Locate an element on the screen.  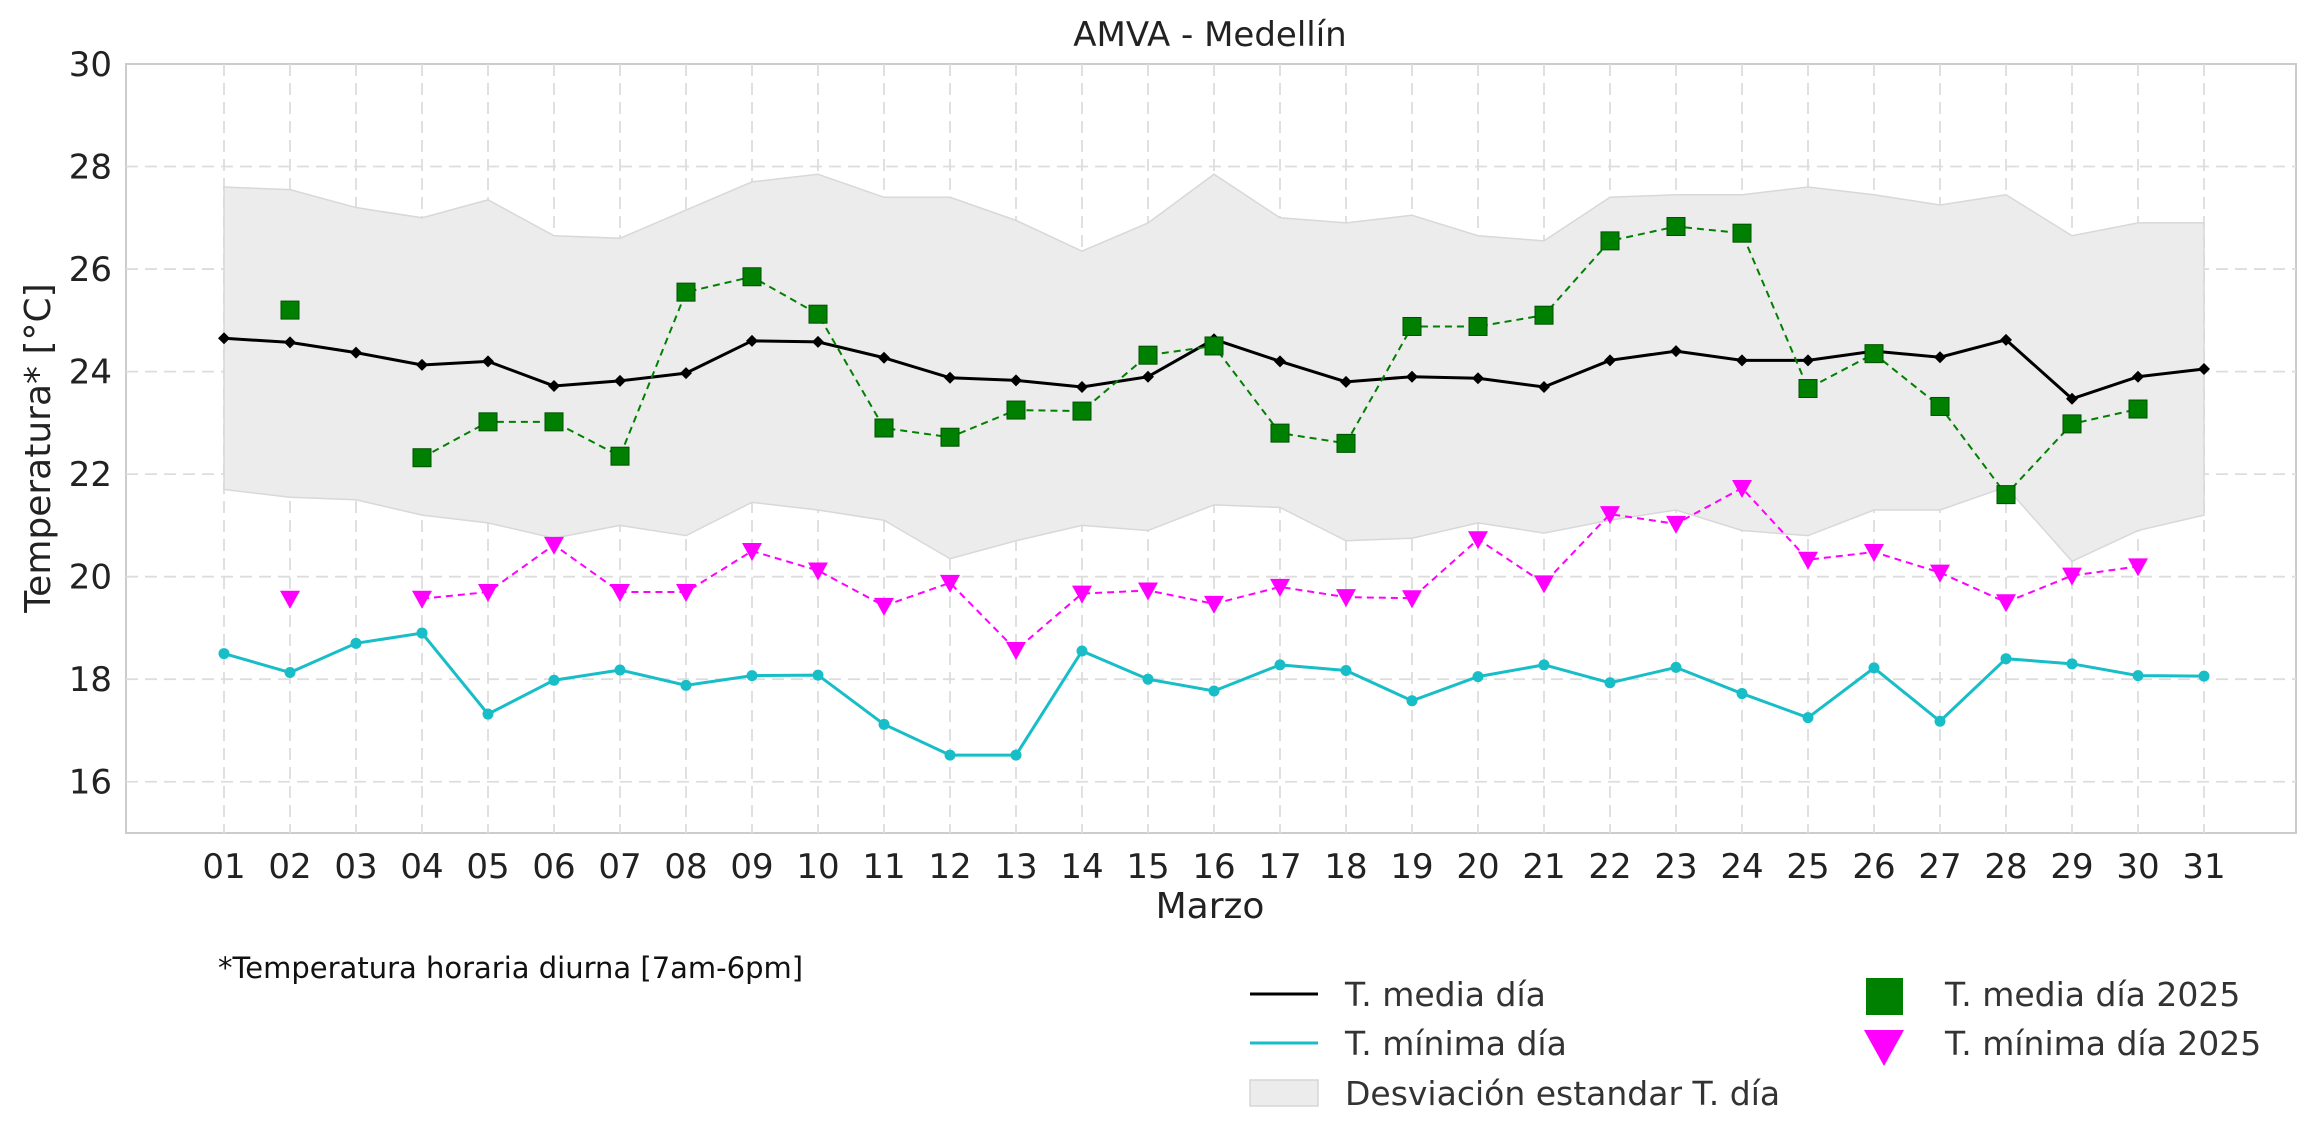
legend-label-media: T. media día is located at coordinates (1445, 994).